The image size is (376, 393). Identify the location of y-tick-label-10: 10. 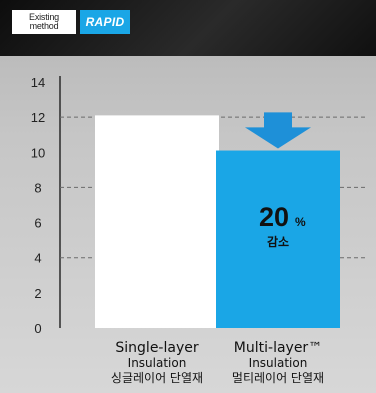
(38, 152).